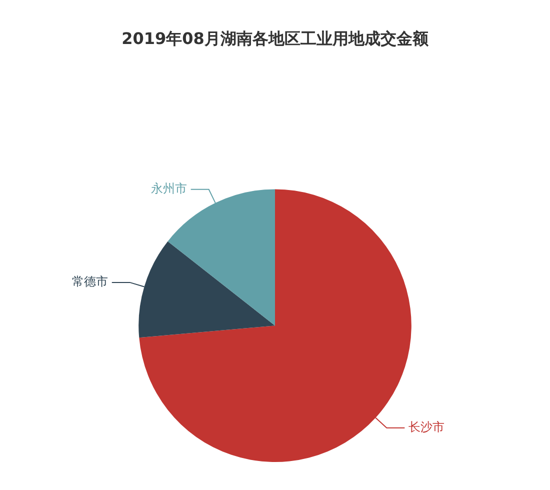 The width and height of the screenshot is (550, 490). Describe the element at coordinates (90, 281) in the screenshot. I see `slice-label: 常德市` at that location.